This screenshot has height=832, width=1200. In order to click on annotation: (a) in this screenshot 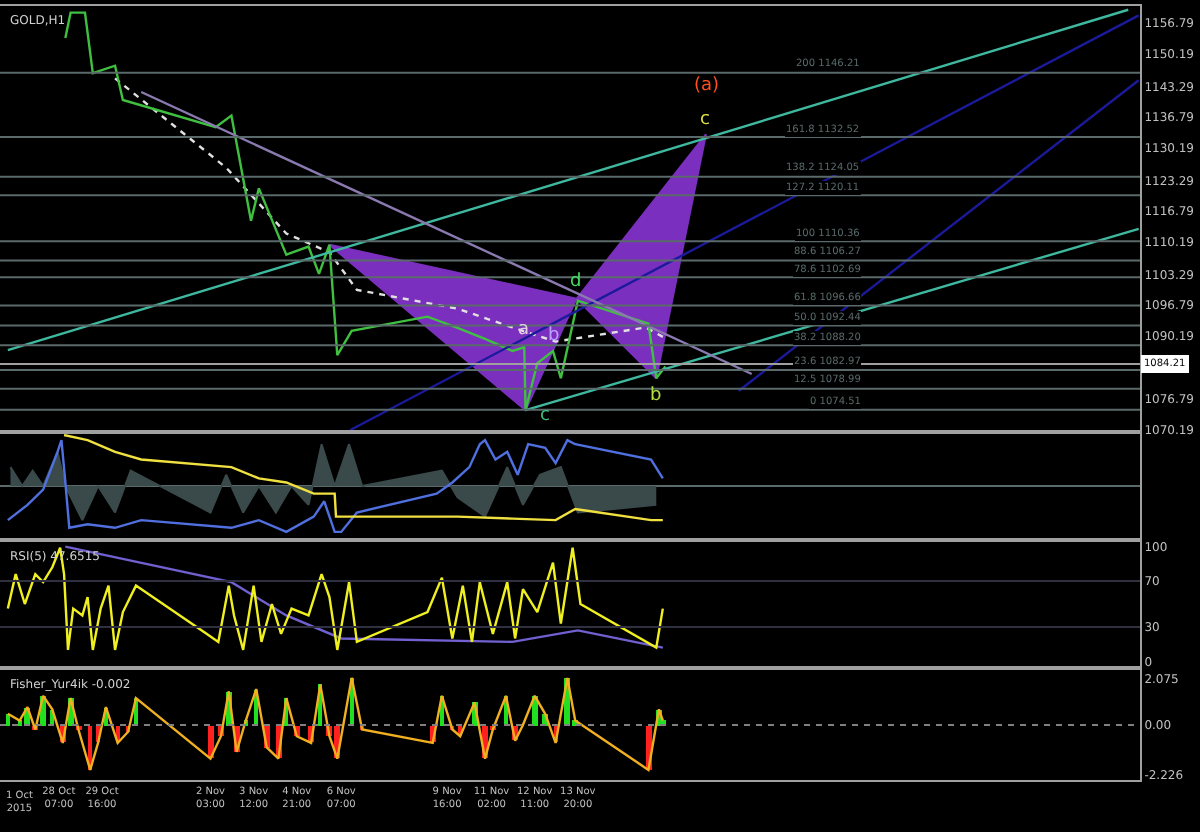, I will do `click(707, 86)`.